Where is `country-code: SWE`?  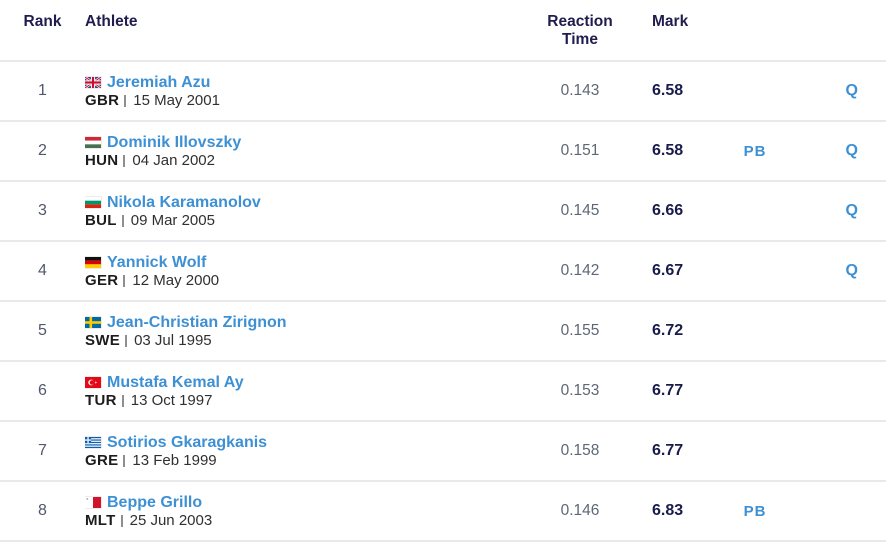
country-code: SWE is located at coordinates (103, 340).